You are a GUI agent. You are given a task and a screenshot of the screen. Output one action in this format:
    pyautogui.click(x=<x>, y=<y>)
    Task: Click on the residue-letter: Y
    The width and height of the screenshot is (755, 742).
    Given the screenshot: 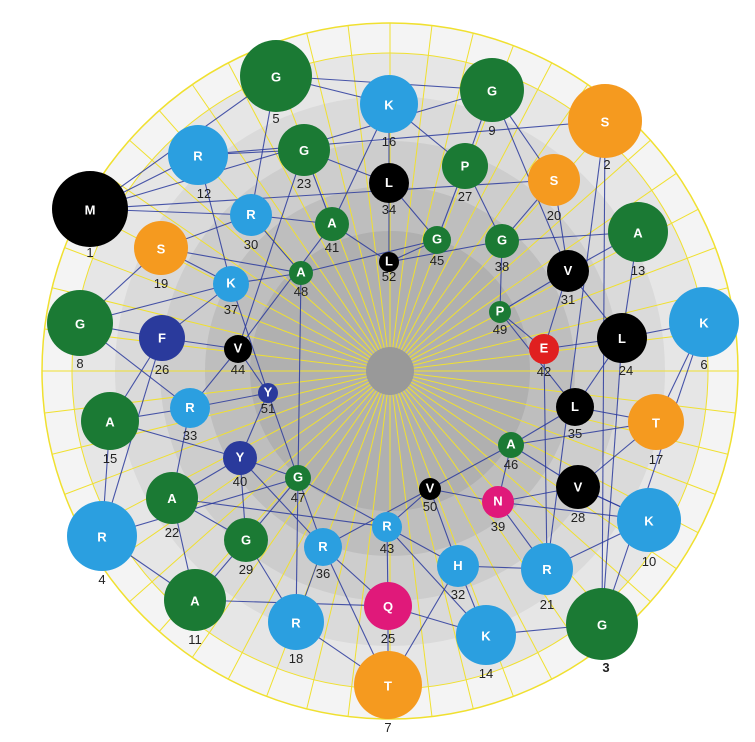 What is the action you would take?
    pyautogui.click(x=240, y=457)
    